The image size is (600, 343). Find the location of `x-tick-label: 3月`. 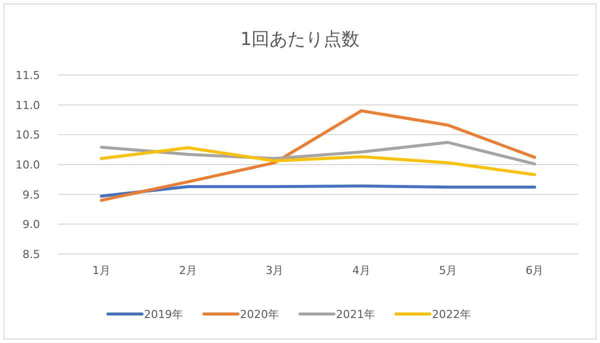

x-tick-label: 3月 is located at coordinates (275, 270).